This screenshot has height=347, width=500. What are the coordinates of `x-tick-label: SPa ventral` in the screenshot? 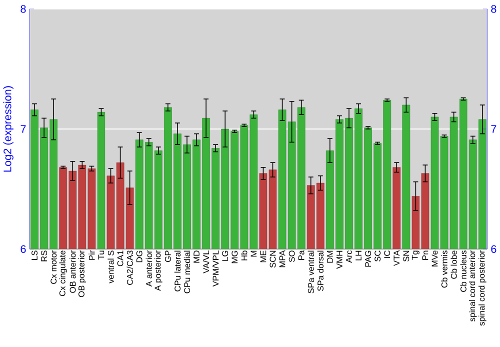 It's located at (311, 272).